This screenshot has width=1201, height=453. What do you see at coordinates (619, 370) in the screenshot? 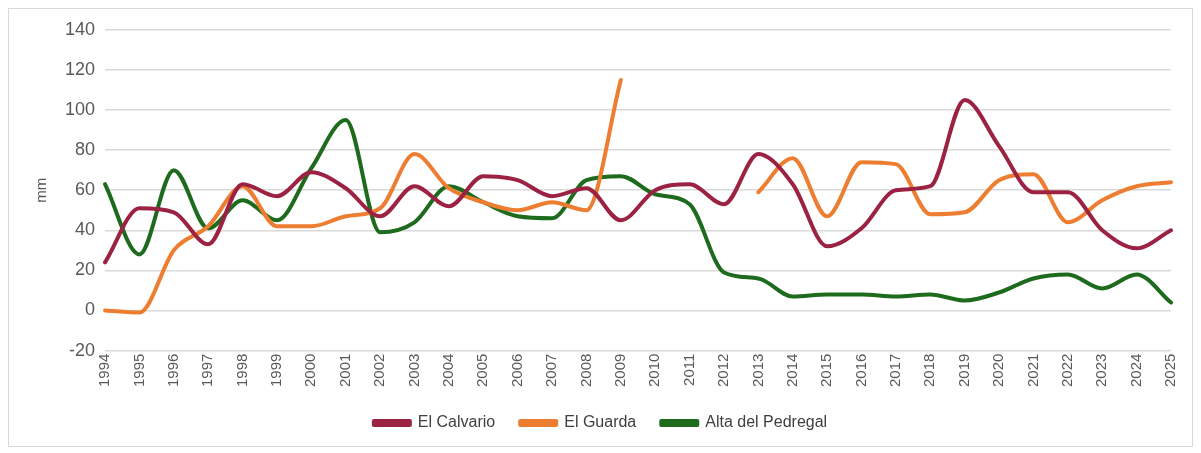
I see `x-tick-label: 2009` at bounding box center [619, 370].